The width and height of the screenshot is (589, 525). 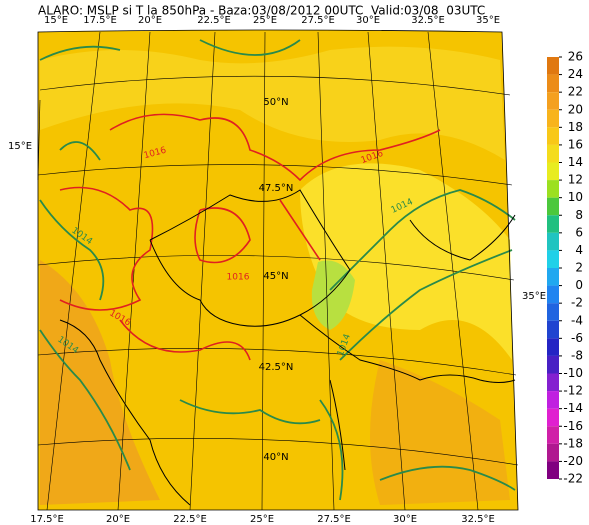 I want to click on colorbar-label: 0, so click(x=579, y=285).